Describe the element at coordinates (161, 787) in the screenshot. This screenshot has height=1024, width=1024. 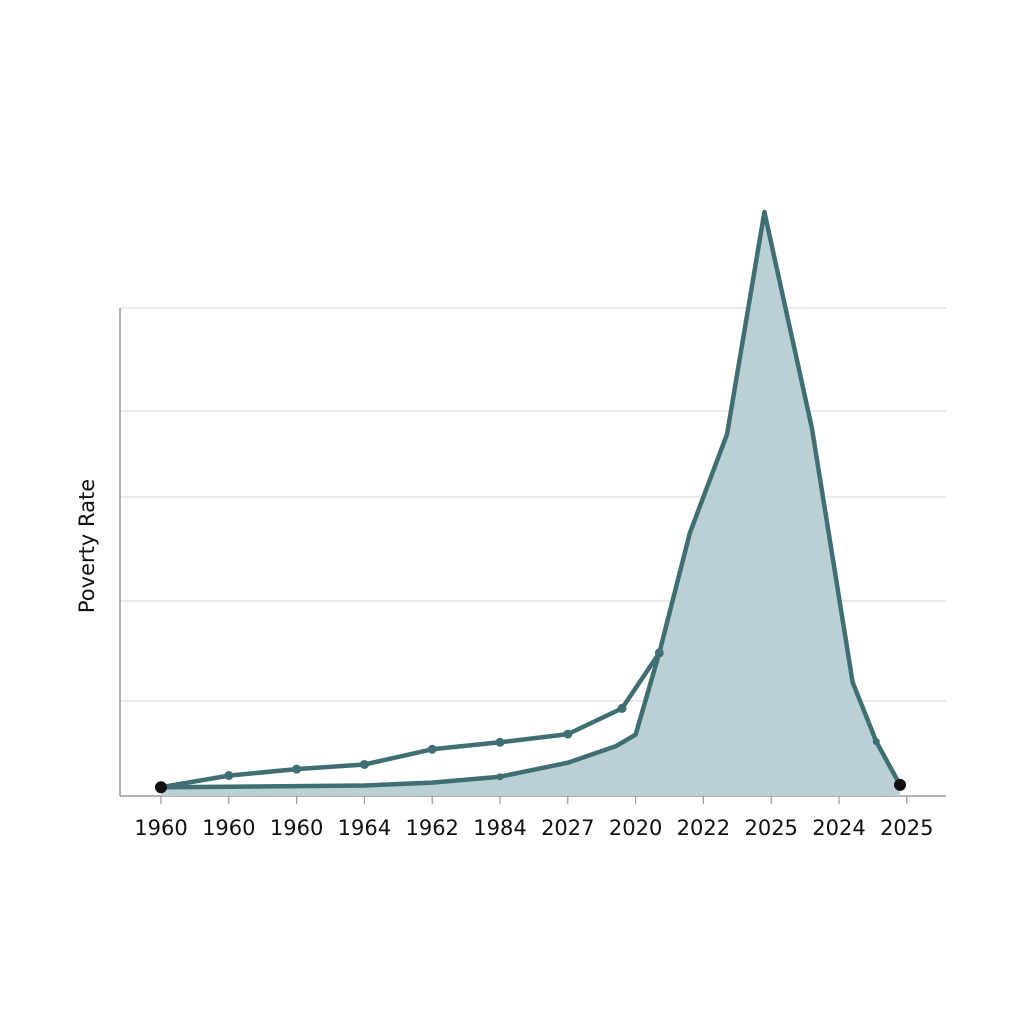
I see `start-point` at that location.